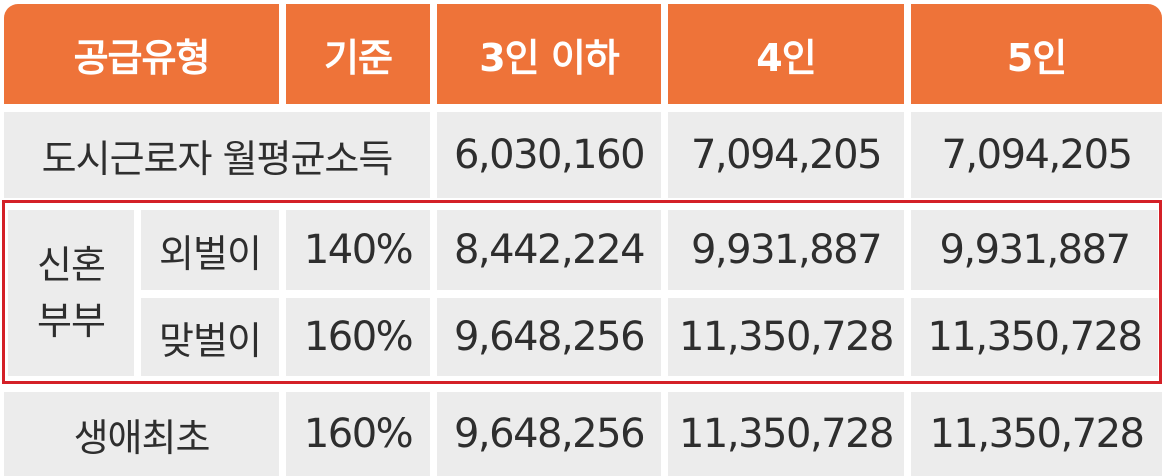 The width and height of the screenshot is (1166, 476). I want to click on row-urban-income-3: 6,030,160, so click(549, 155).